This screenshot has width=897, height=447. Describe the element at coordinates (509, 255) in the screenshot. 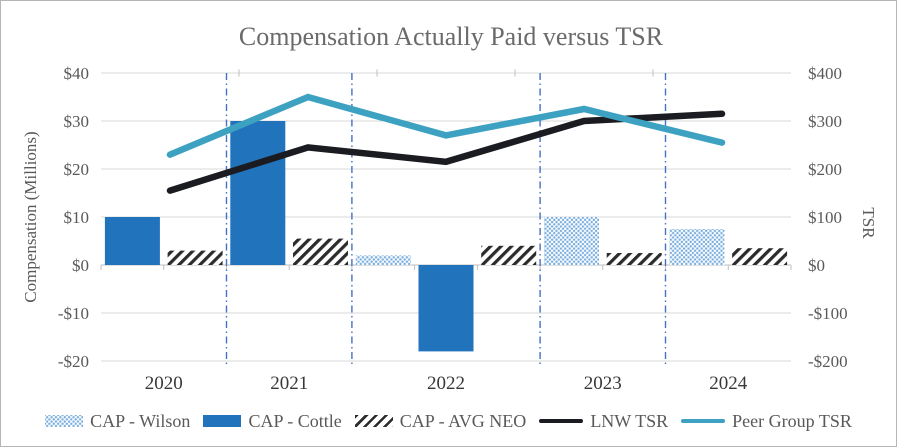

I see `bar-cap-avg-neo-2022` at that location.